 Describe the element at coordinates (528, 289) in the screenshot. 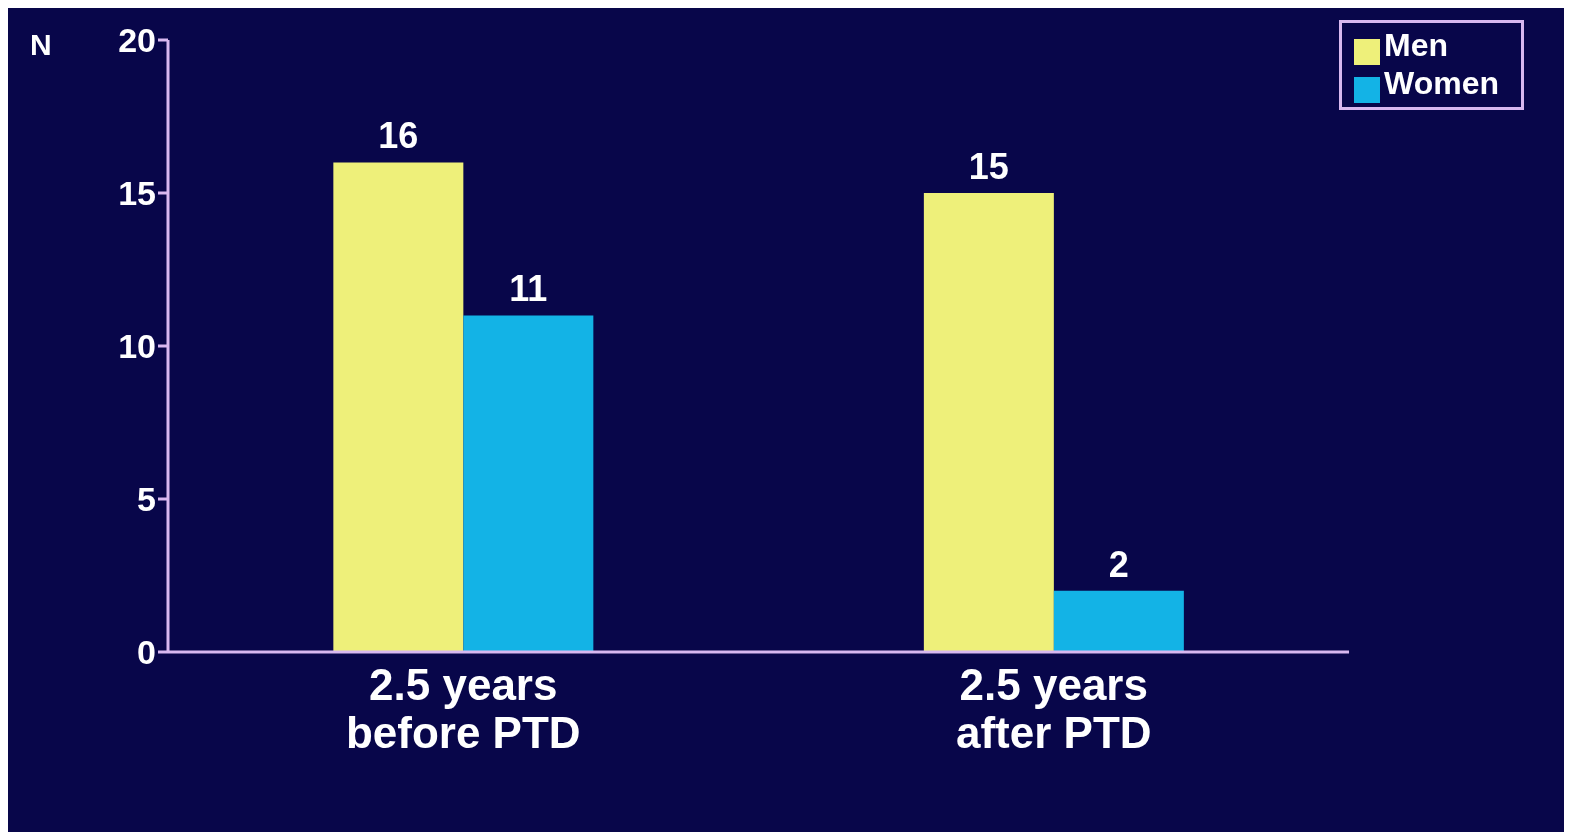

I see `data-label: 11` at that location.